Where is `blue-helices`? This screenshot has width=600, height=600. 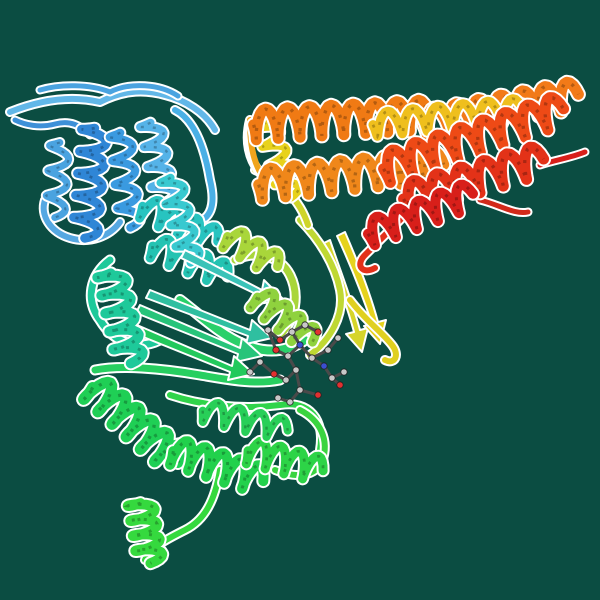
blue-helices is located at coordinates (110, 180).